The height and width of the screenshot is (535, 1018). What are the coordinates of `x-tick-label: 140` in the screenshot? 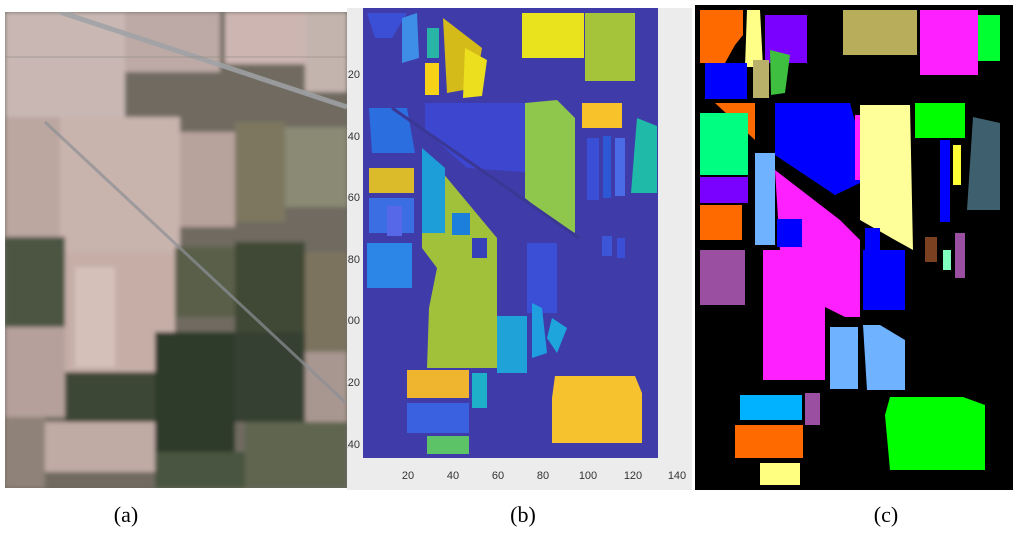 It's located at (677, 476).